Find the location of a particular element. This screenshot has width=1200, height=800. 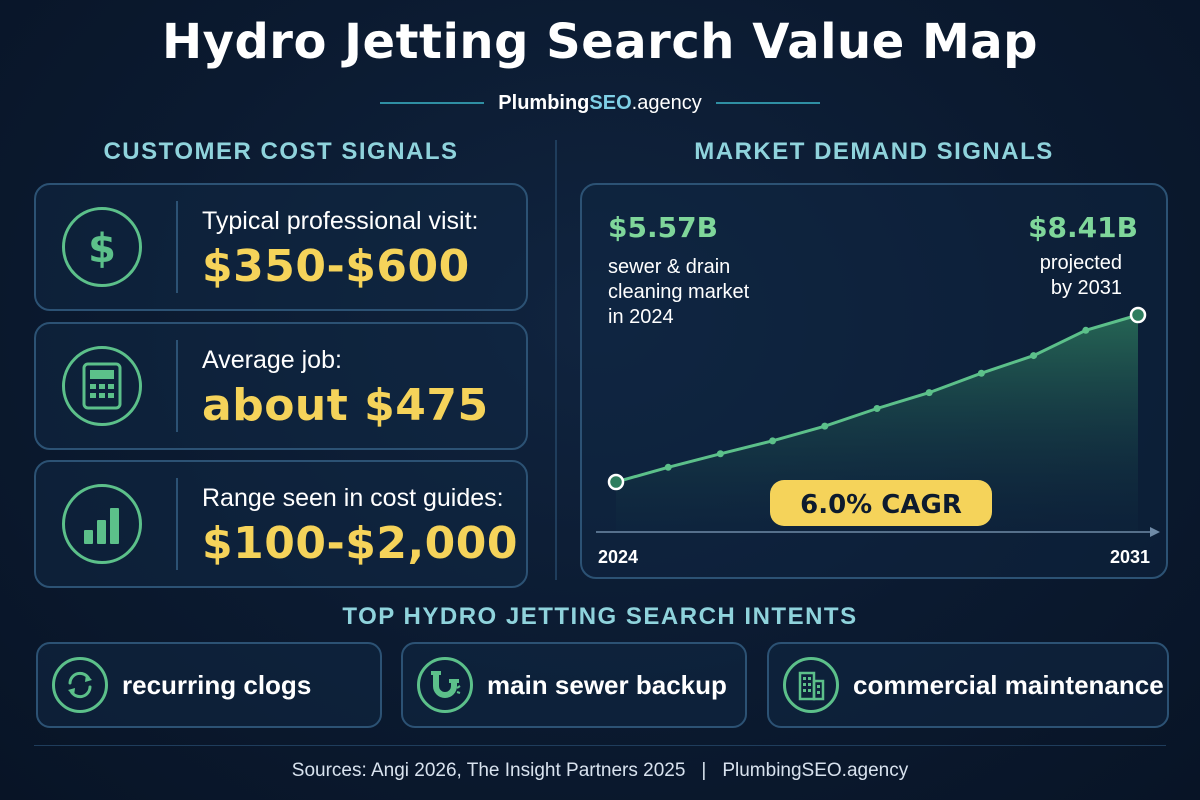

cost-card-range: Range seen in cost guides: $100-$2,000 is located at coordinates (281, 524).